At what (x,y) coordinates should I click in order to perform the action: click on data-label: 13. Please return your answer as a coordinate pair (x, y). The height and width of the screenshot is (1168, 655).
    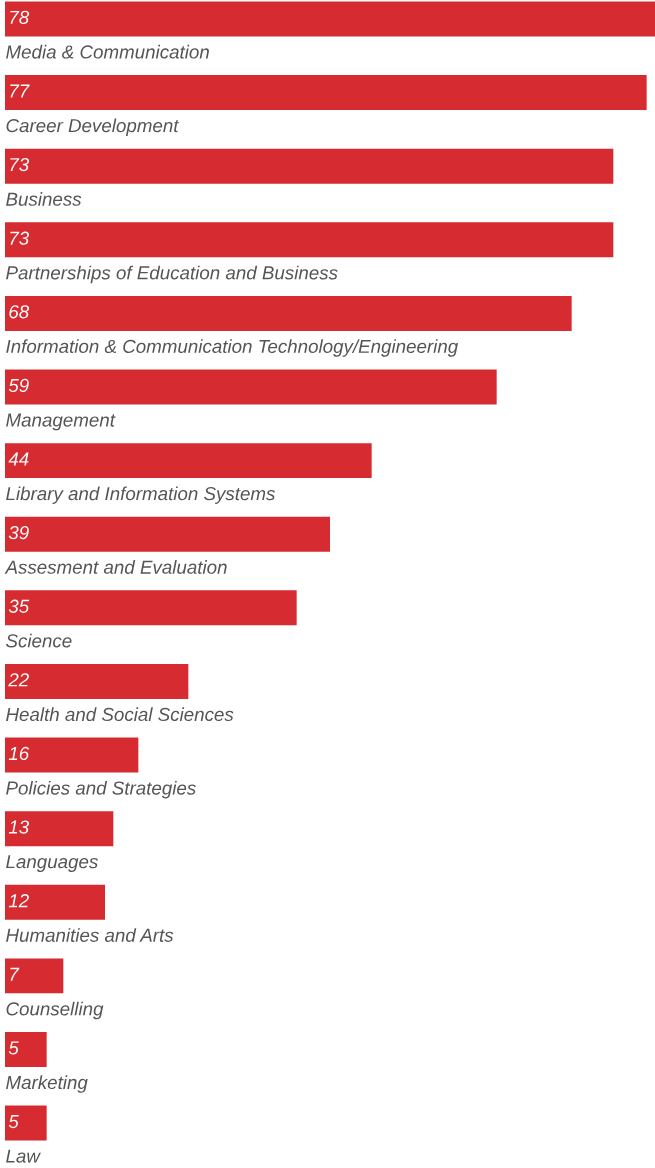
    Looking at the image, I should click on (19, 827).